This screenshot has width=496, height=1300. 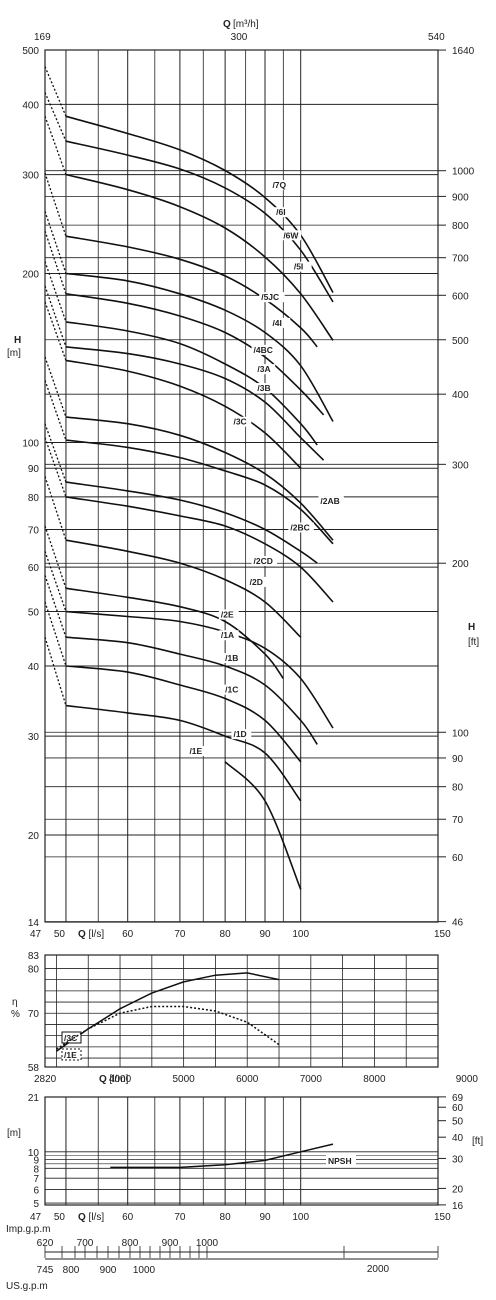 What do you see at coordinates (183, 414) in the screenshot?
I see `curve-3B` at bounding box center [183, 414].